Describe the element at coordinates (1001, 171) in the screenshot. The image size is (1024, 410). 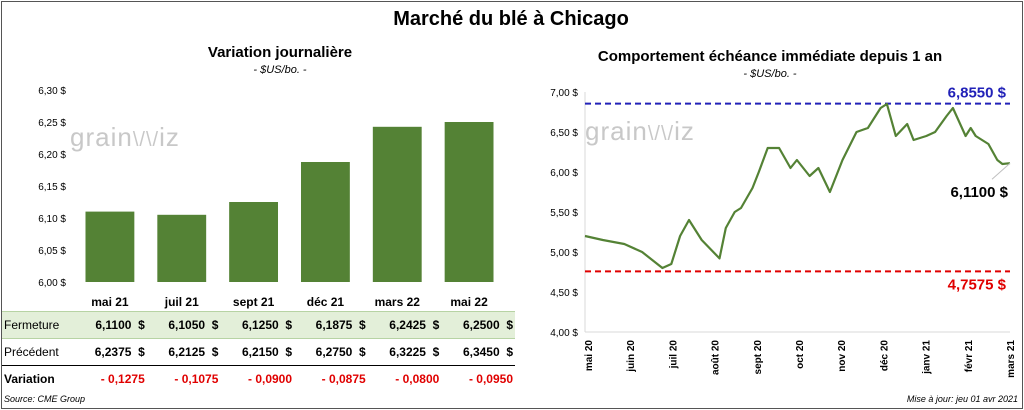
I see `last-value-leader` at that location.